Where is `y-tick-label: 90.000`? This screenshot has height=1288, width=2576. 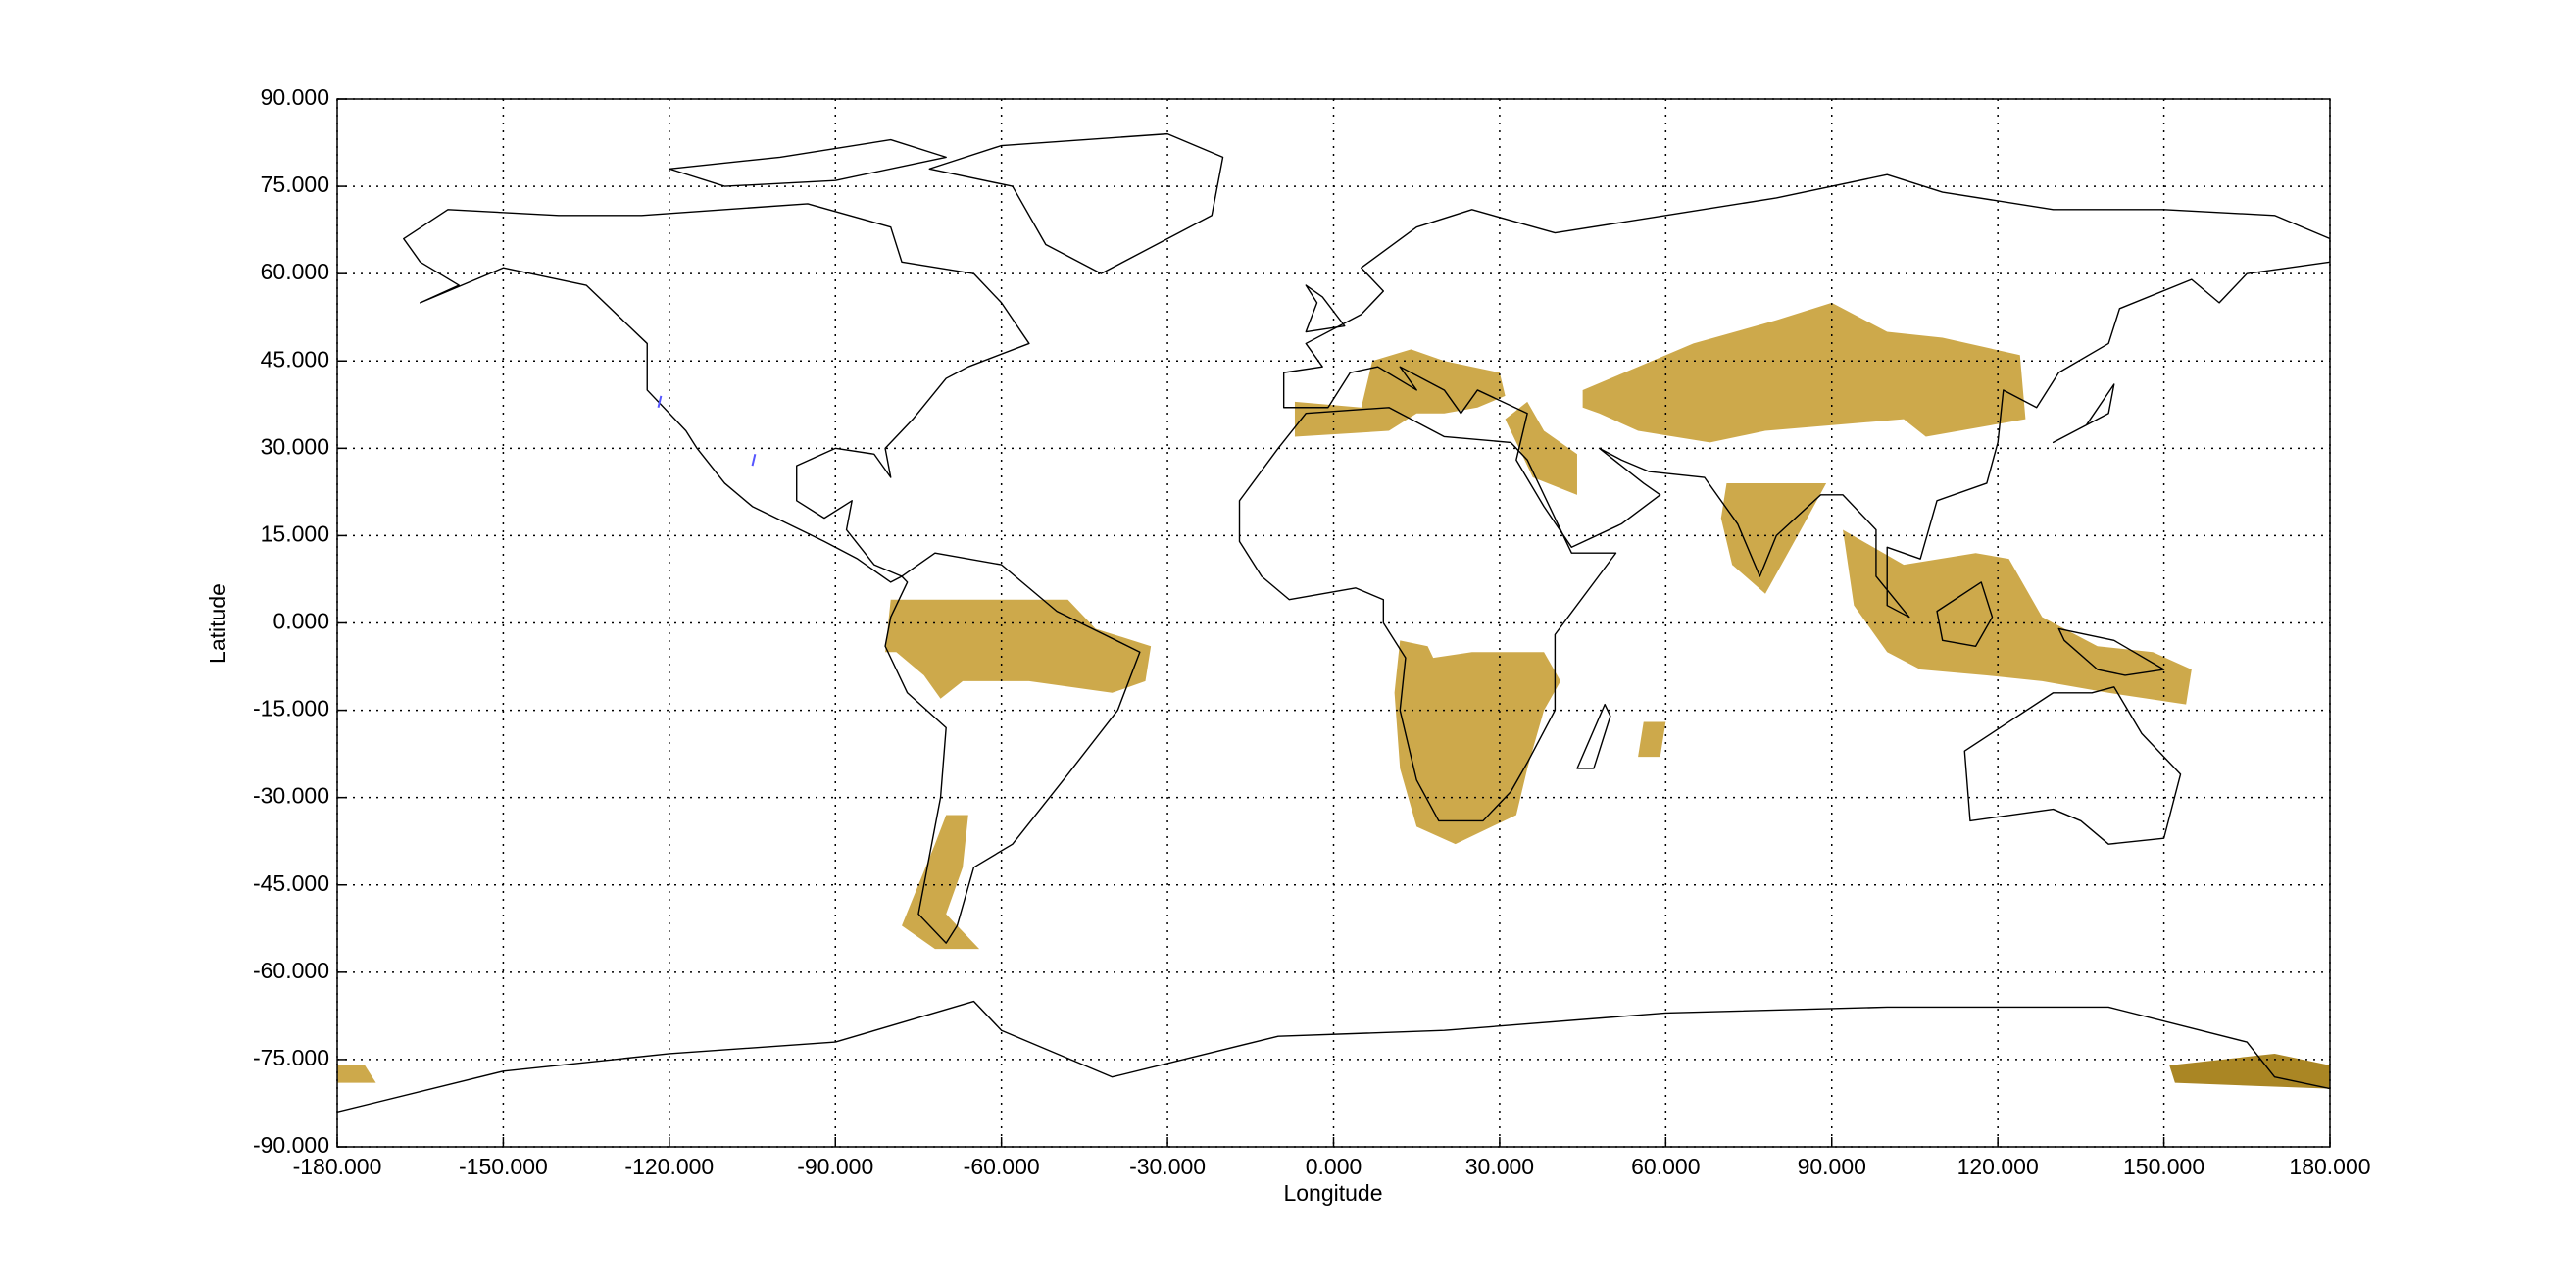
y-tick-label: 90.000 is located at coordinates (295, 97).